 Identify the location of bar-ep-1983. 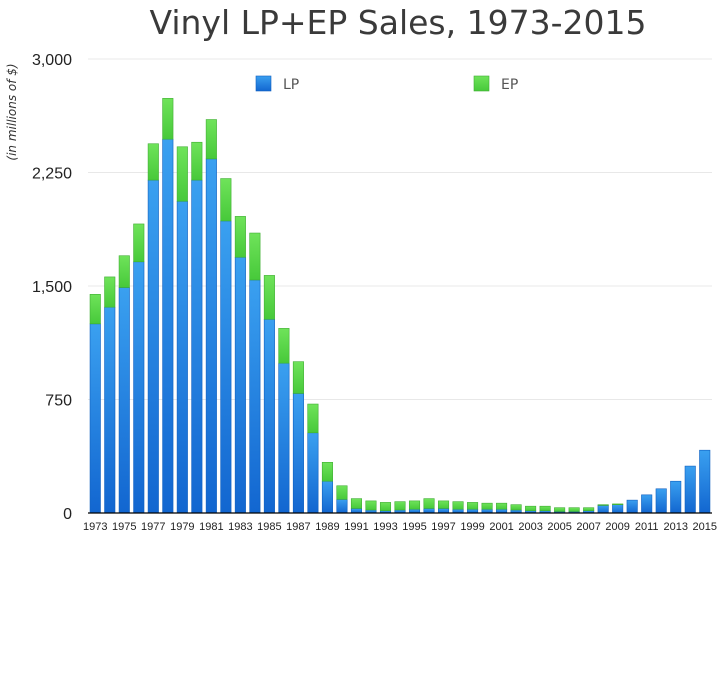
(240, 237).